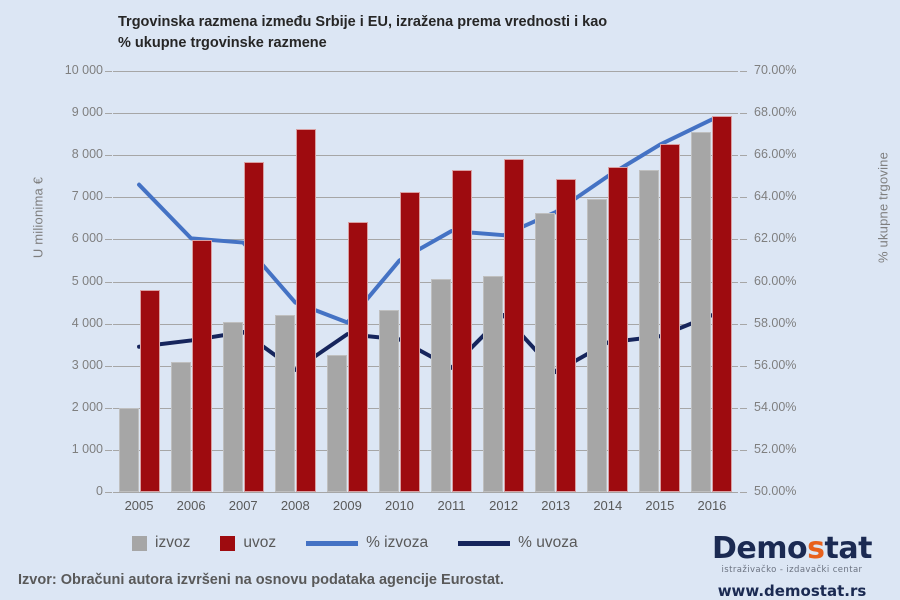 Image resolution: width=900 pixels, height=600 pixels. Describe the element at coordinates (722, 304) in the screenshot. I see `bar-uvoz-2016` at that location.